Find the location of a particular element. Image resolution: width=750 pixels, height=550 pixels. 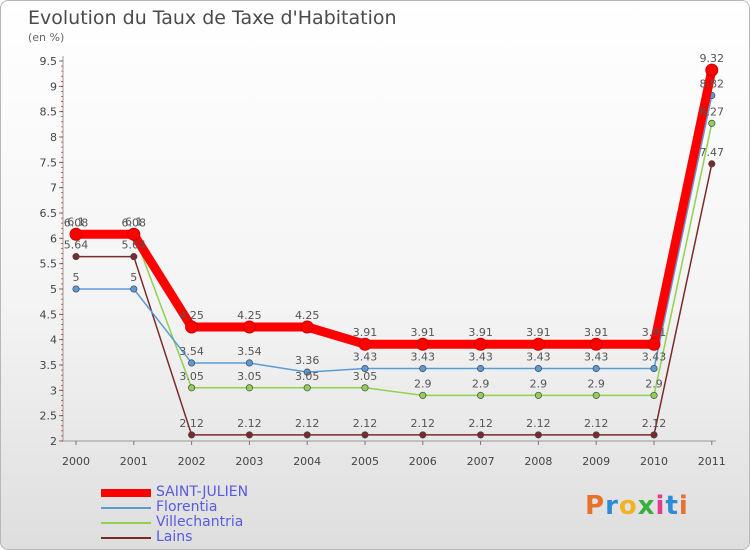

x-tick-label: 2003 is located at coordinates (249, 461).